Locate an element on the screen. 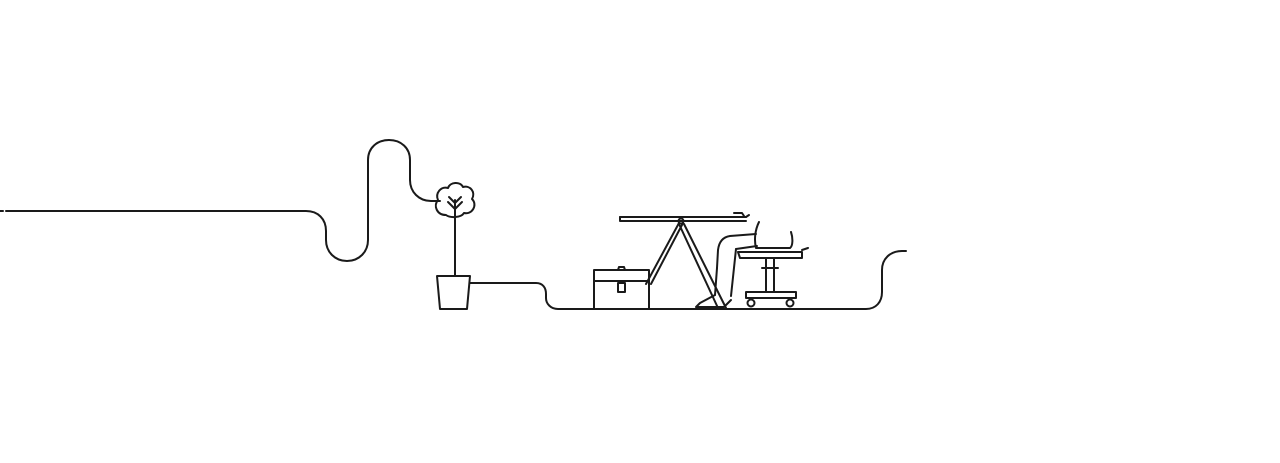 The height and width of the screenshot is (463, 1280). briefcase-icon is located at coordinates (621, 288).